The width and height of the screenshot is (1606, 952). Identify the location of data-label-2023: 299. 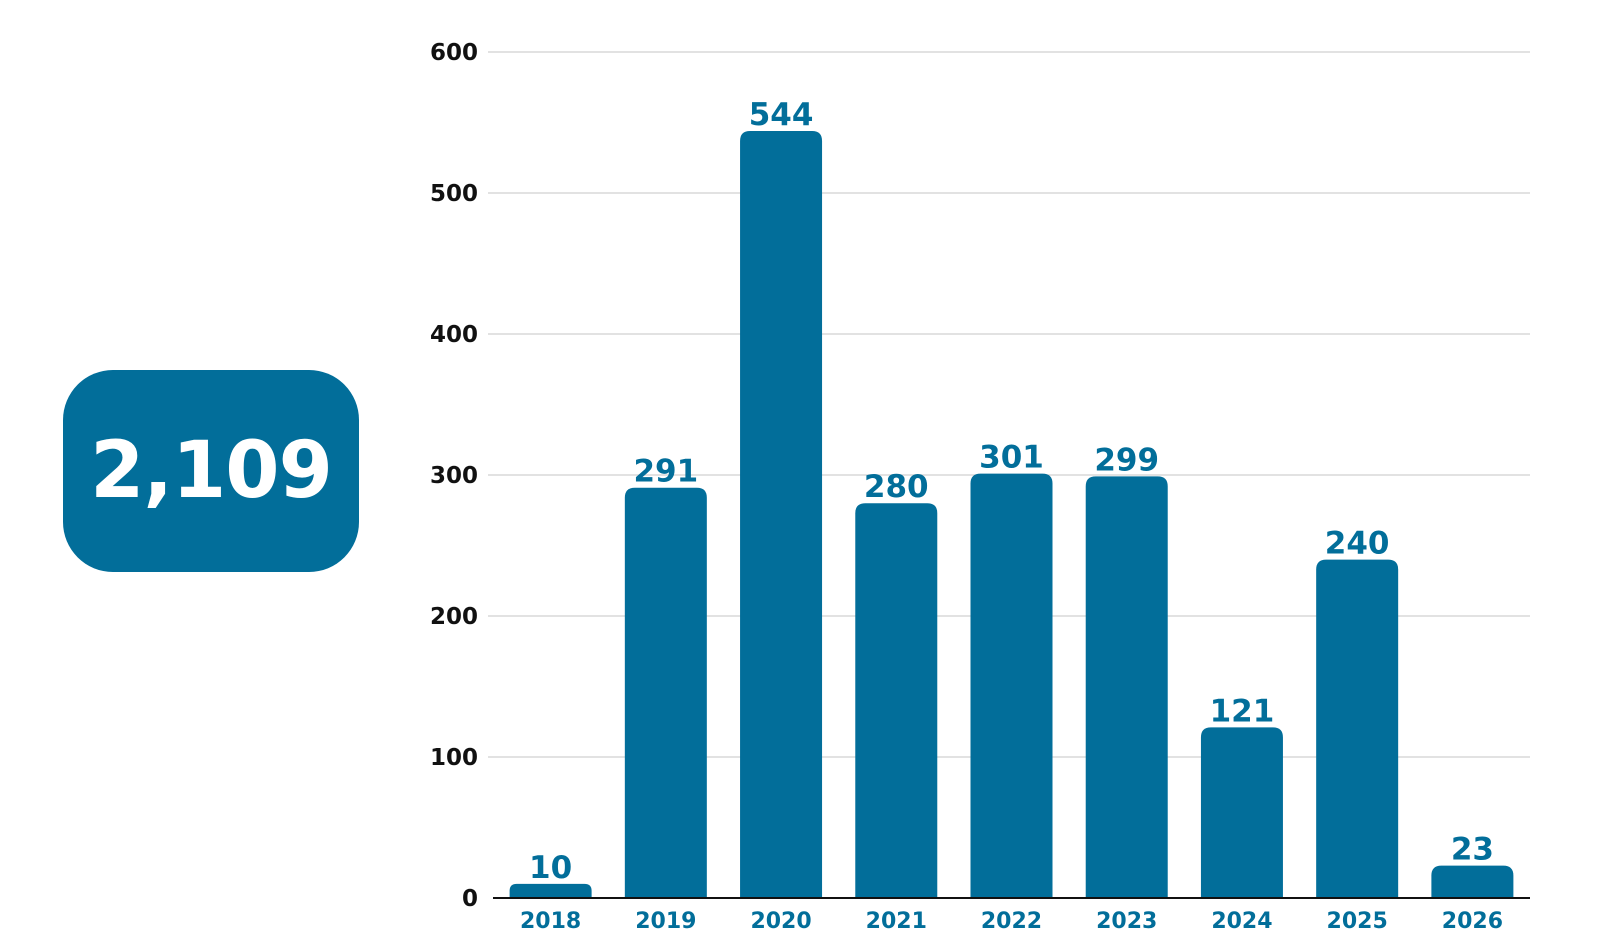
(1126, 460).